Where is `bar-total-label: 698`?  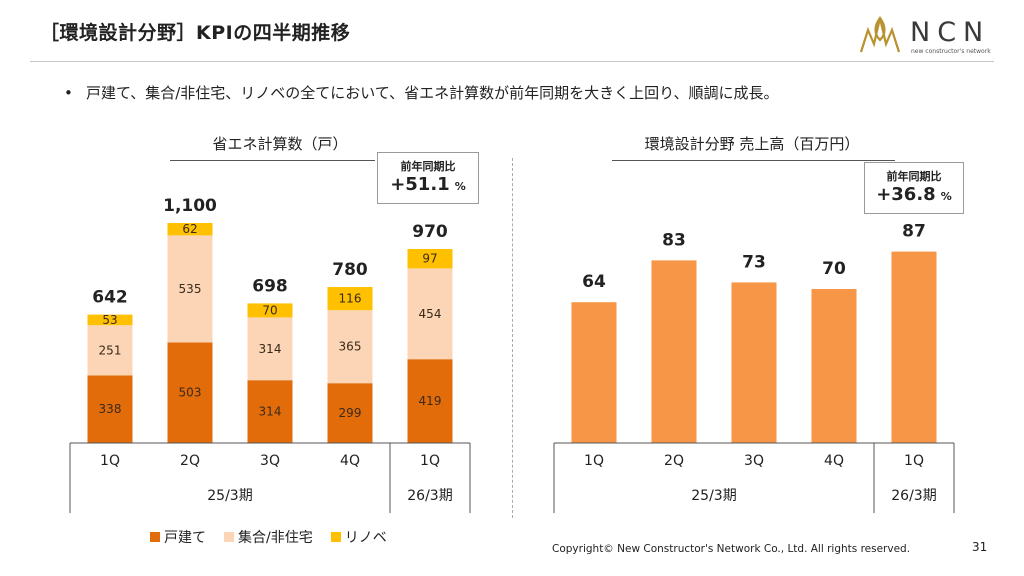 bar-total-label: 698 is located at coordinates (270, 286).